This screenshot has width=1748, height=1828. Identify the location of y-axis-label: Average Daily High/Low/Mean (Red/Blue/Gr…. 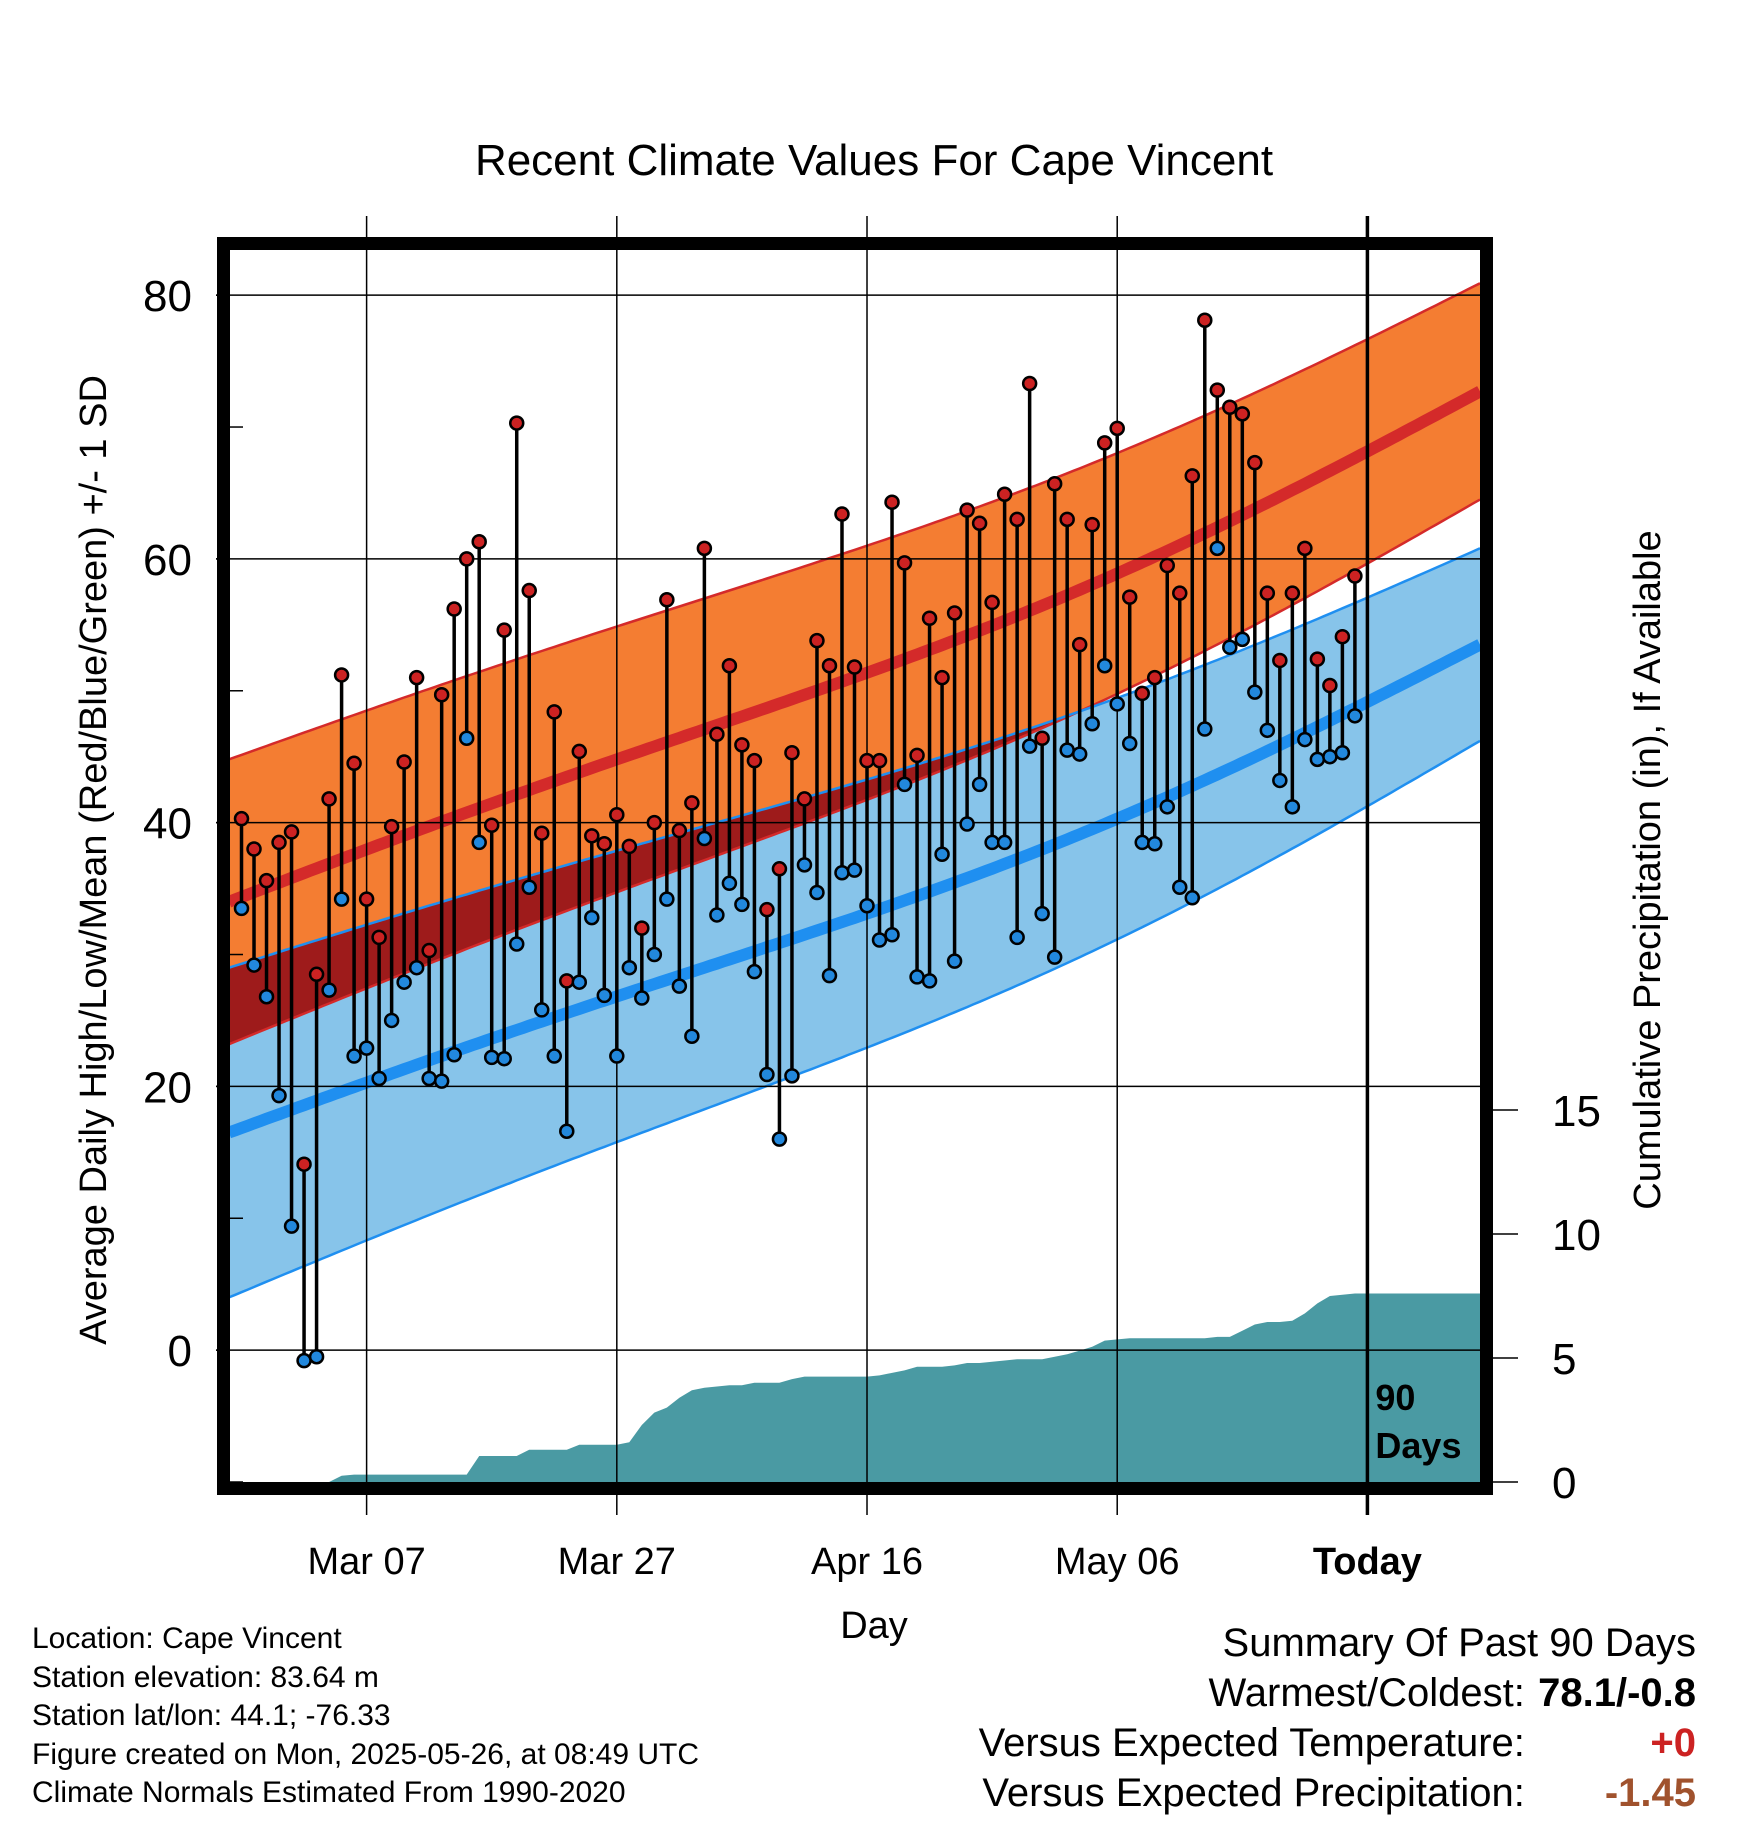
(94, 860).